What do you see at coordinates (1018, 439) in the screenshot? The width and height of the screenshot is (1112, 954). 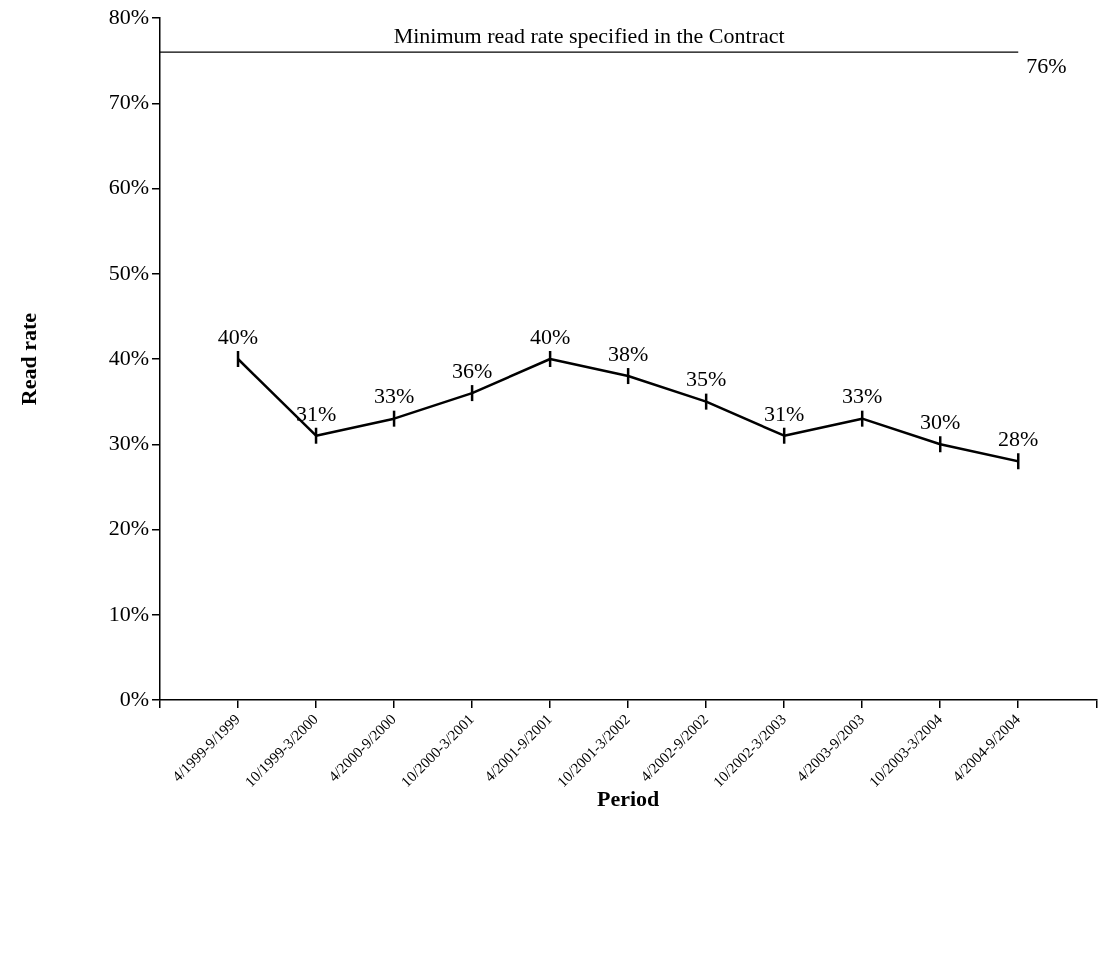 I see `data-label: 28%` at bounding box center [1018, 439].